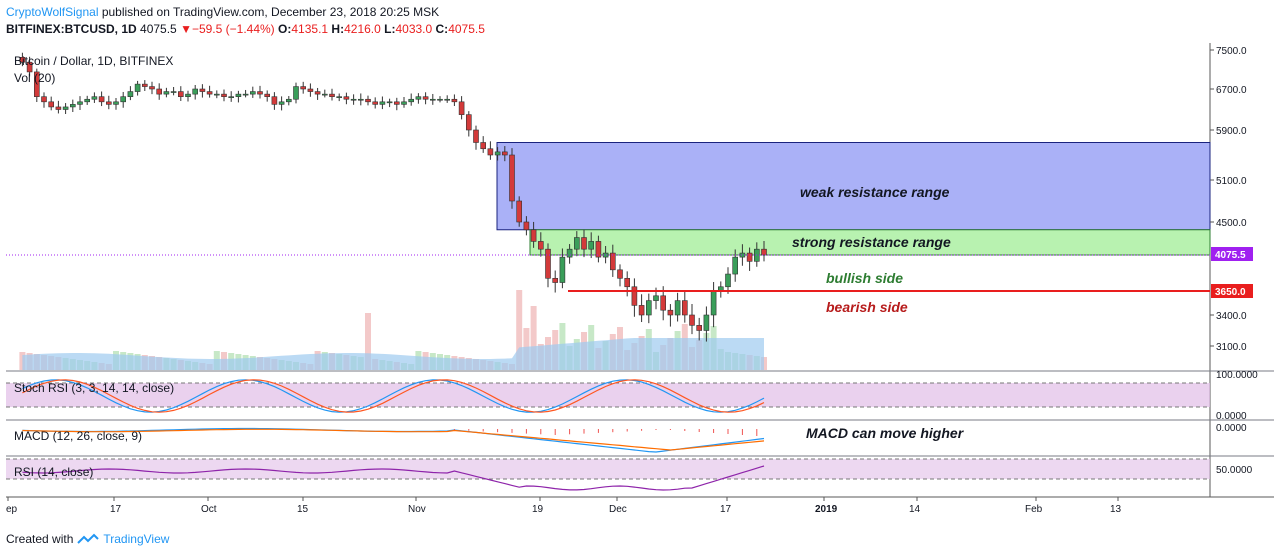 The width and height of the screenshot is (1274, 557). I want to click on strong-zone-label: strong resistance range, so click(871, 242).